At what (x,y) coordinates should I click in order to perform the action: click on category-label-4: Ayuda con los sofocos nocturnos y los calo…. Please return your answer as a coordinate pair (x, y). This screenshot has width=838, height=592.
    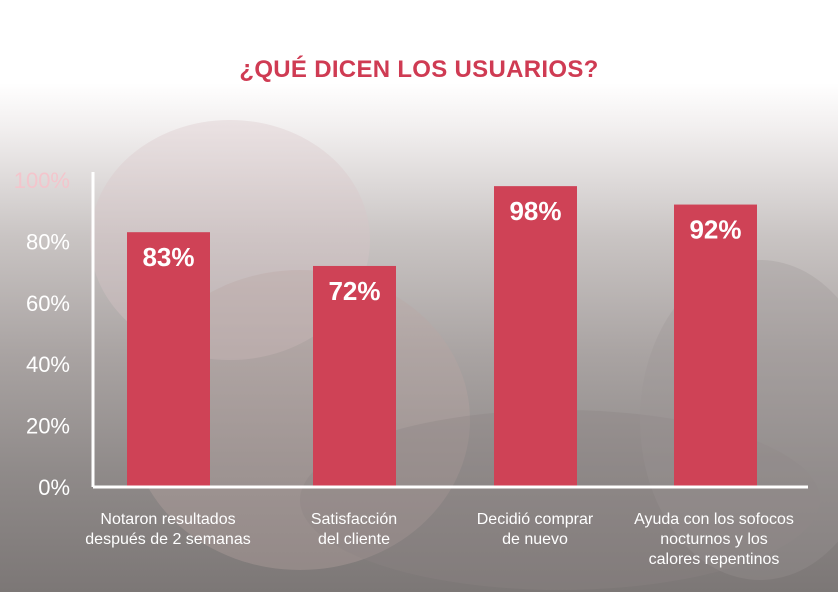
    Looking at the image, I should click on (714, 539).